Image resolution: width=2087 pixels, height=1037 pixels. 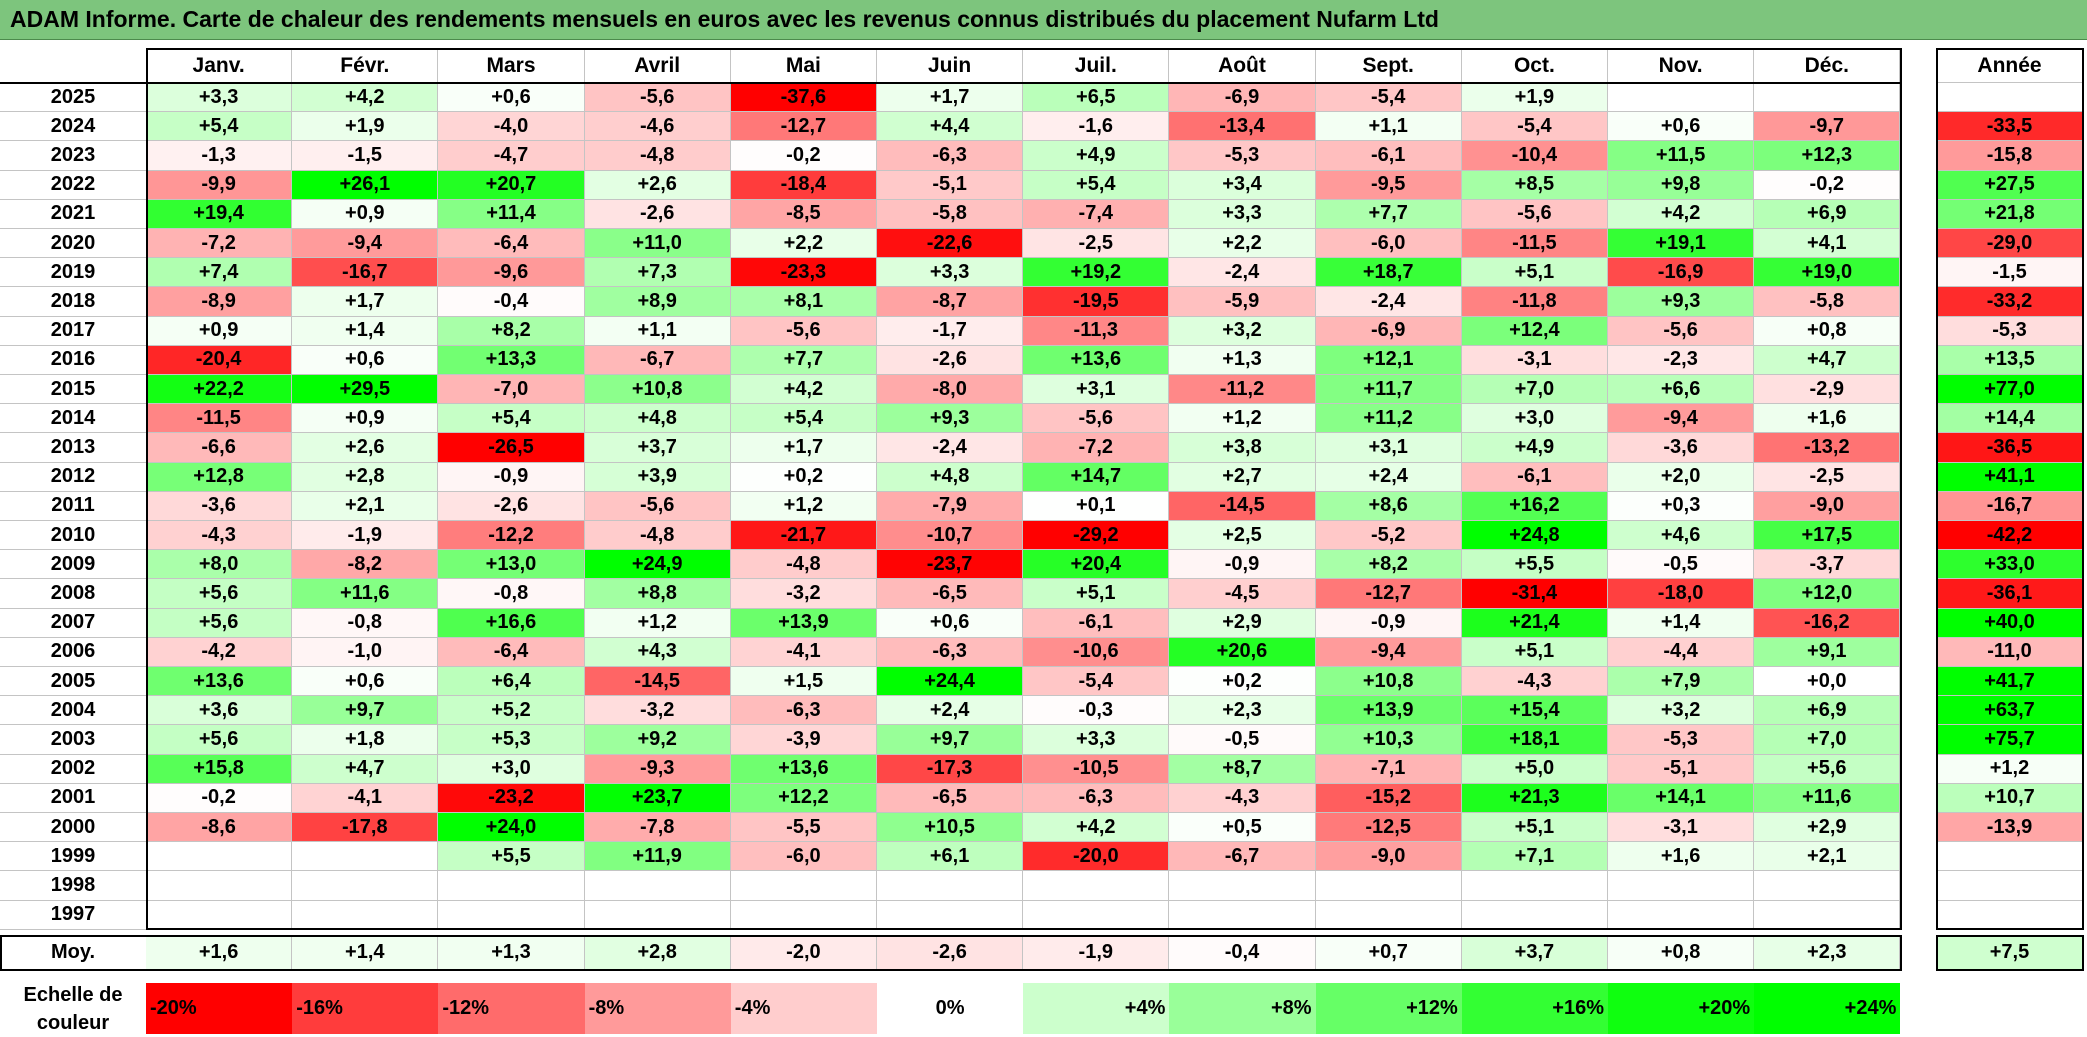 What do you see at coordinates (1242, 652) in the screenshot?
I see `heatmap-cell: +20,6` at bounding box center [1242, 652].